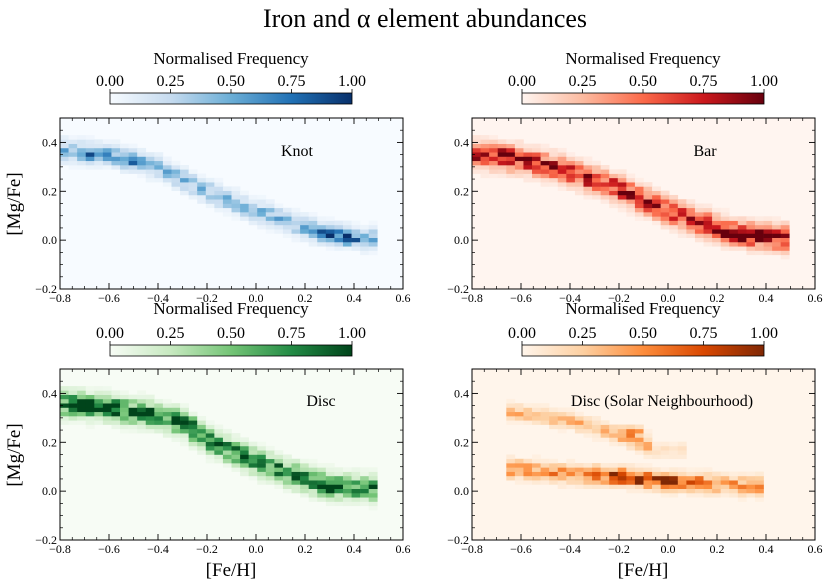 This screenshot has width=830, height=585. I want to click on x-tick-label: 0.6, so click(403, 298).